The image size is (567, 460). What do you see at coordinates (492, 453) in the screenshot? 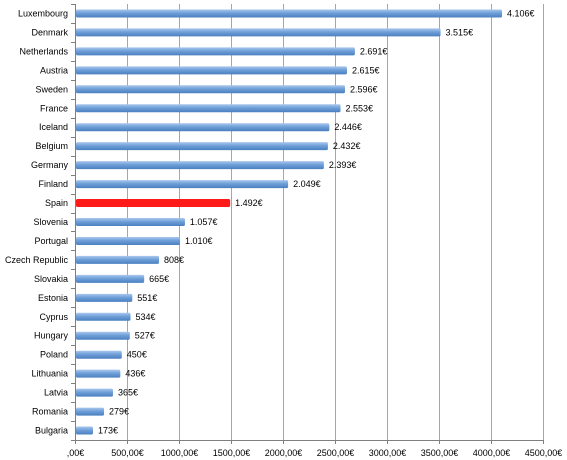
I see `x-tick-label-4000: 4000,00€` at bounding box center [492, 453].